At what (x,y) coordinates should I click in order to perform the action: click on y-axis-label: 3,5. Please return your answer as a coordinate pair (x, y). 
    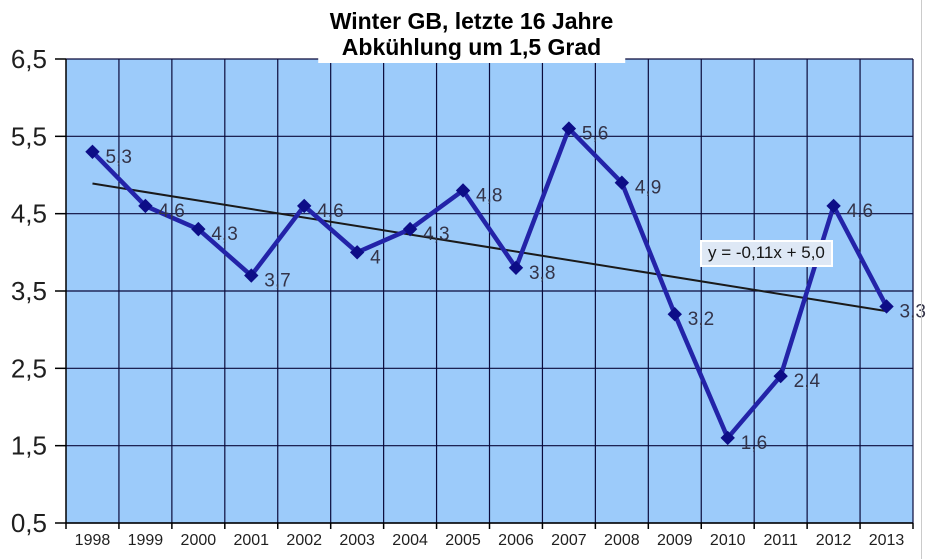
    Looking at the image, I should click on (29, 291).